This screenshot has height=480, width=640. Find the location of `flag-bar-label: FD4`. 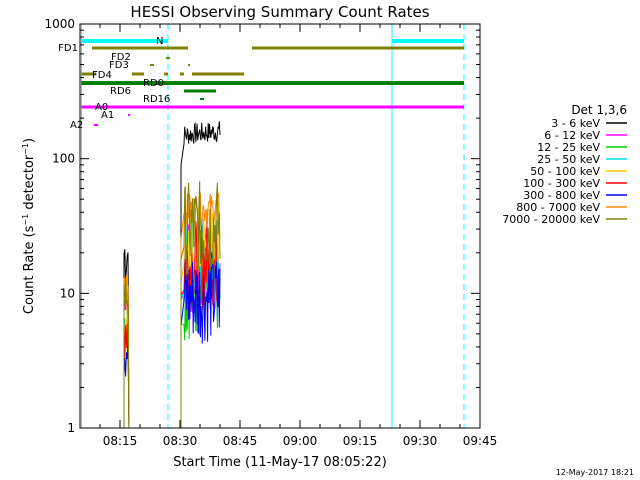

flag-bar-label: FD4 is located at coordinates (102, 75).